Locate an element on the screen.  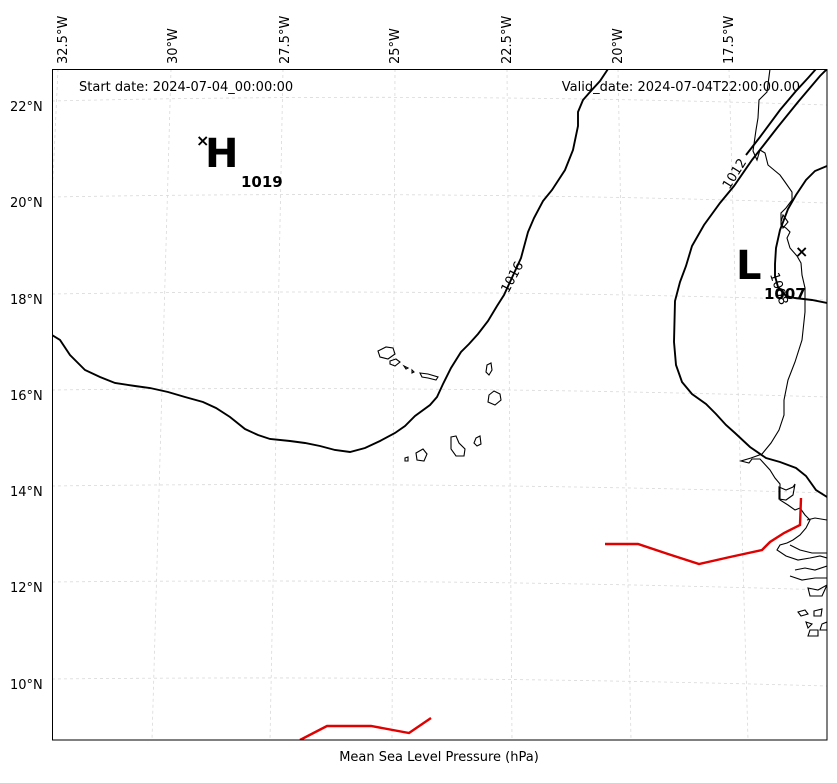
coastline-africa is located at coordinates (782, 353).